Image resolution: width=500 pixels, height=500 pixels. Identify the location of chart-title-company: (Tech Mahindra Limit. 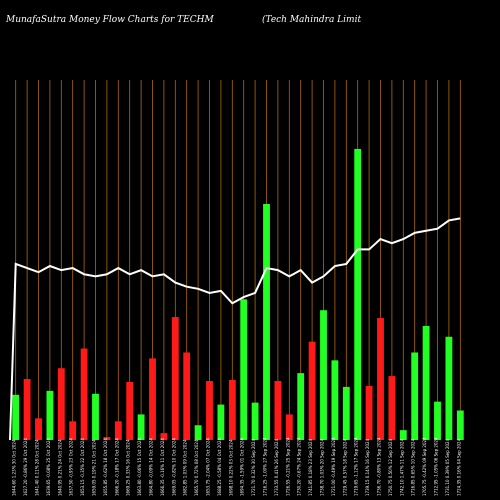
(311, 19).